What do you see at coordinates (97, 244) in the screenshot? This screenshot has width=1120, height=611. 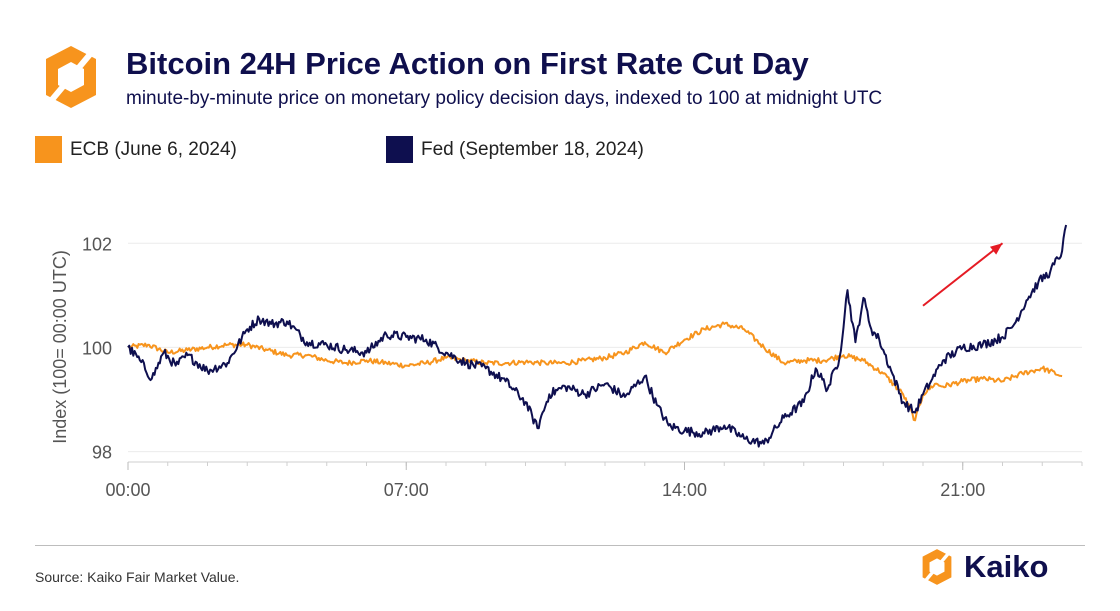 I see `y-tick-label: 102` at bounding box center [97, 244].